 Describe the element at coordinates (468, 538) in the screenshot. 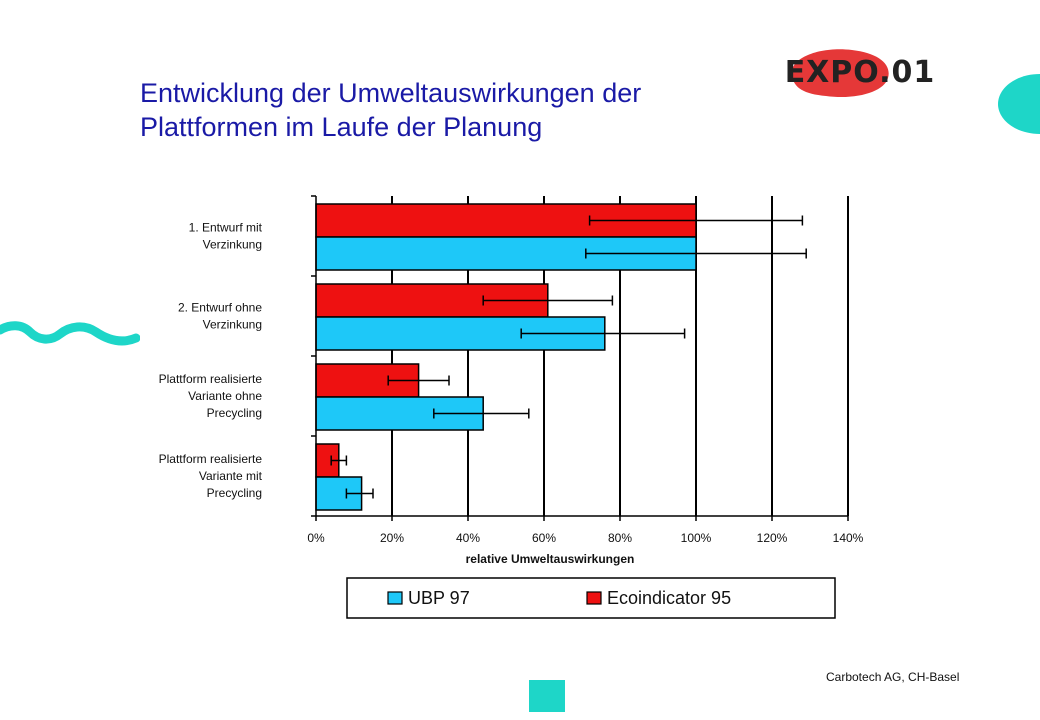

I see `x-tick-label: 40%` at that location.